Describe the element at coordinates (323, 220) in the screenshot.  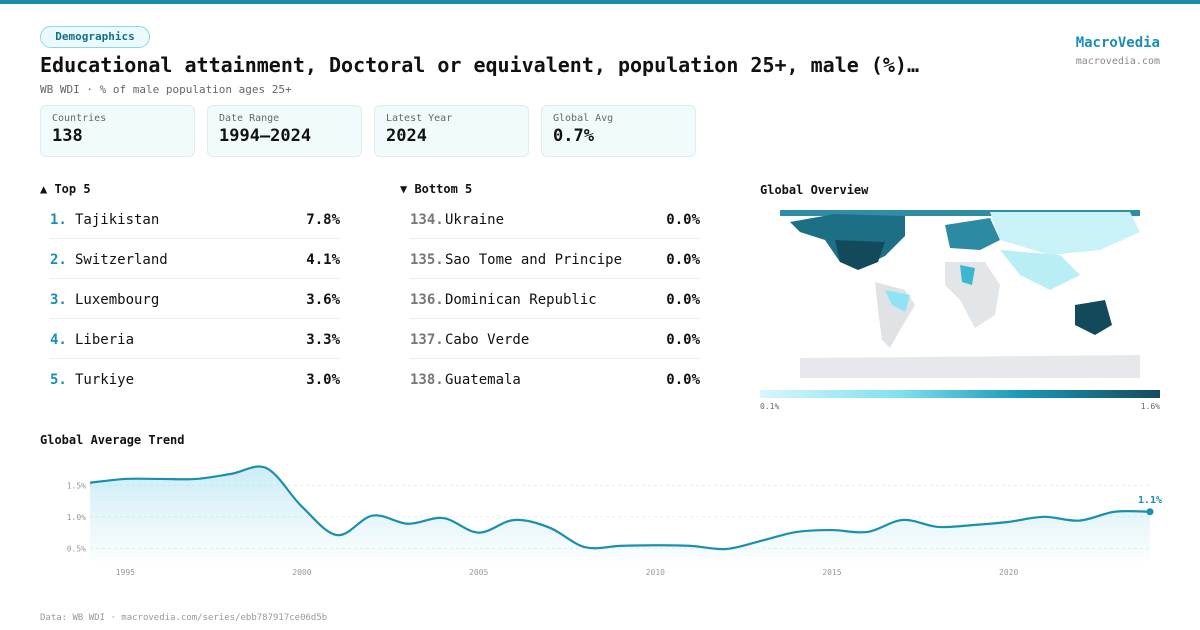
I see `value: 7.8%` at that location.